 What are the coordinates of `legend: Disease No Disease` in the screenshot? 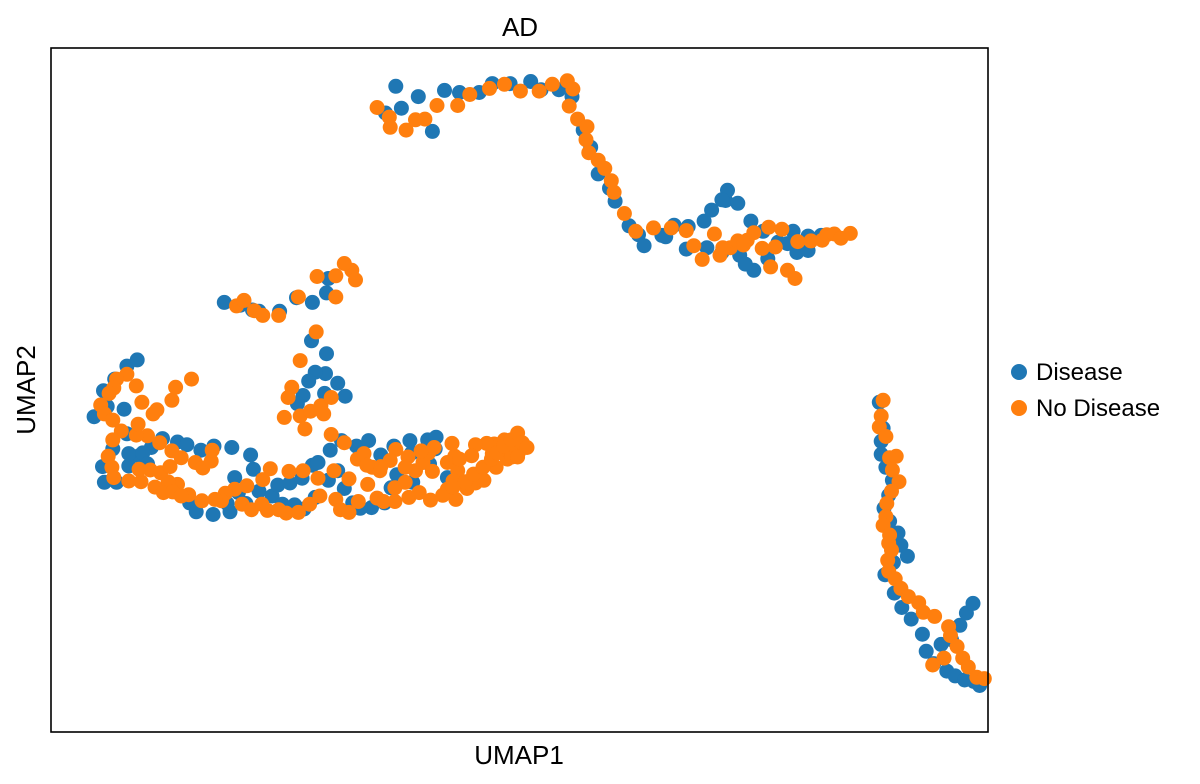 It's located at (1085, 390).